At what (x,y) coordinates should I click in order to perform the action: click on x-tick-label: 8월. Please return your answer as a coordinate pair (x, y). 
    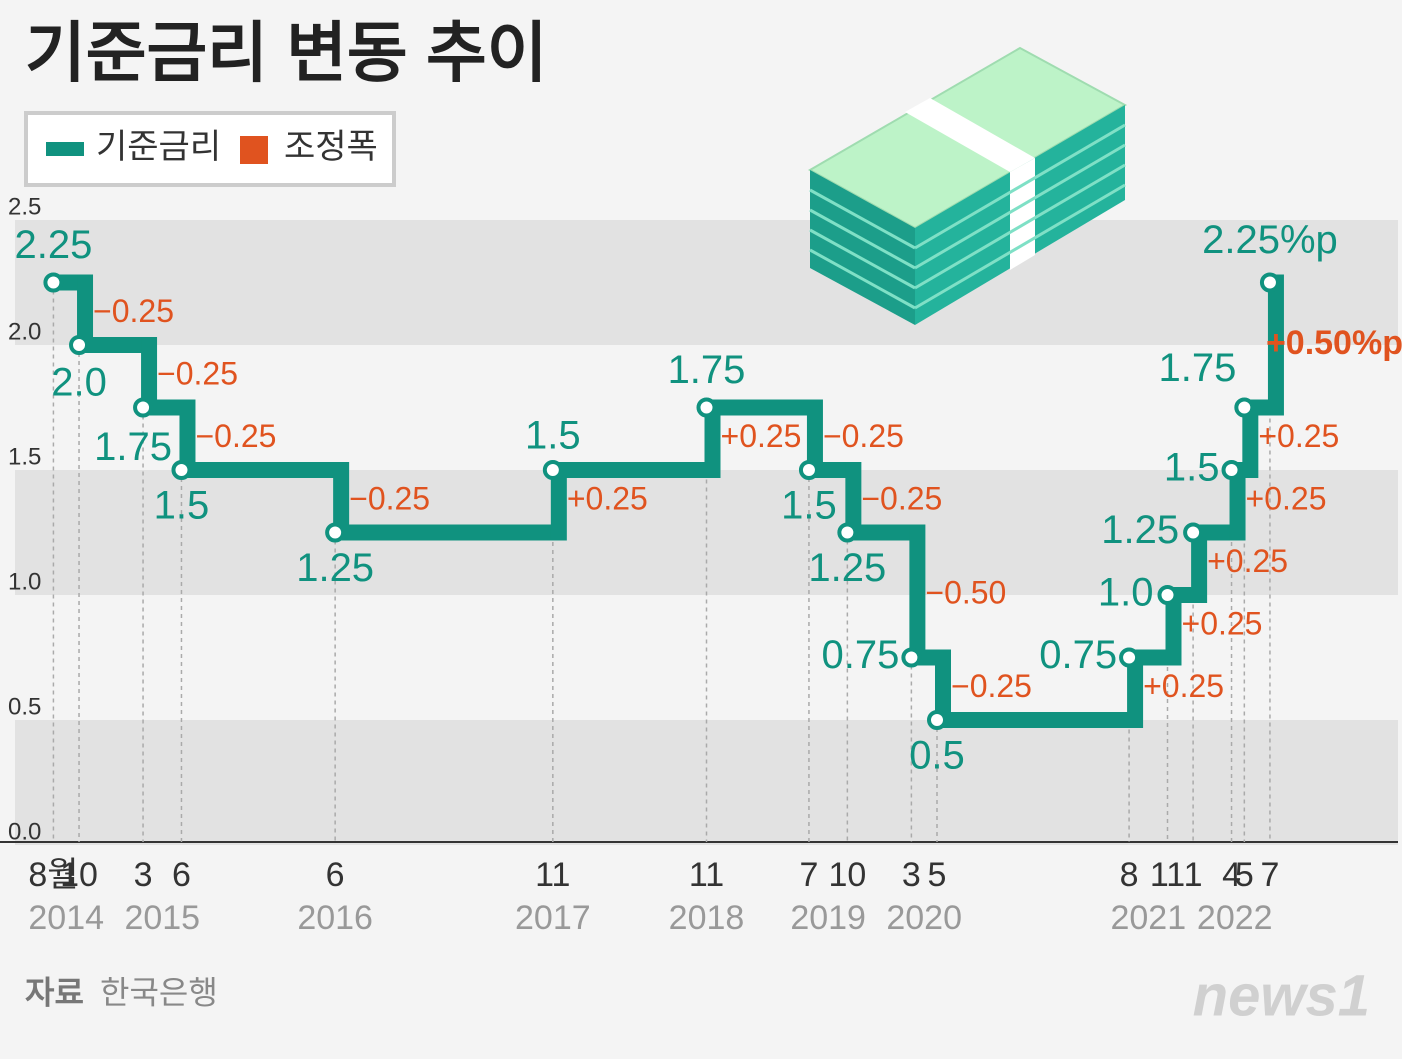
    Looking at the image, I should click on (53, 875).